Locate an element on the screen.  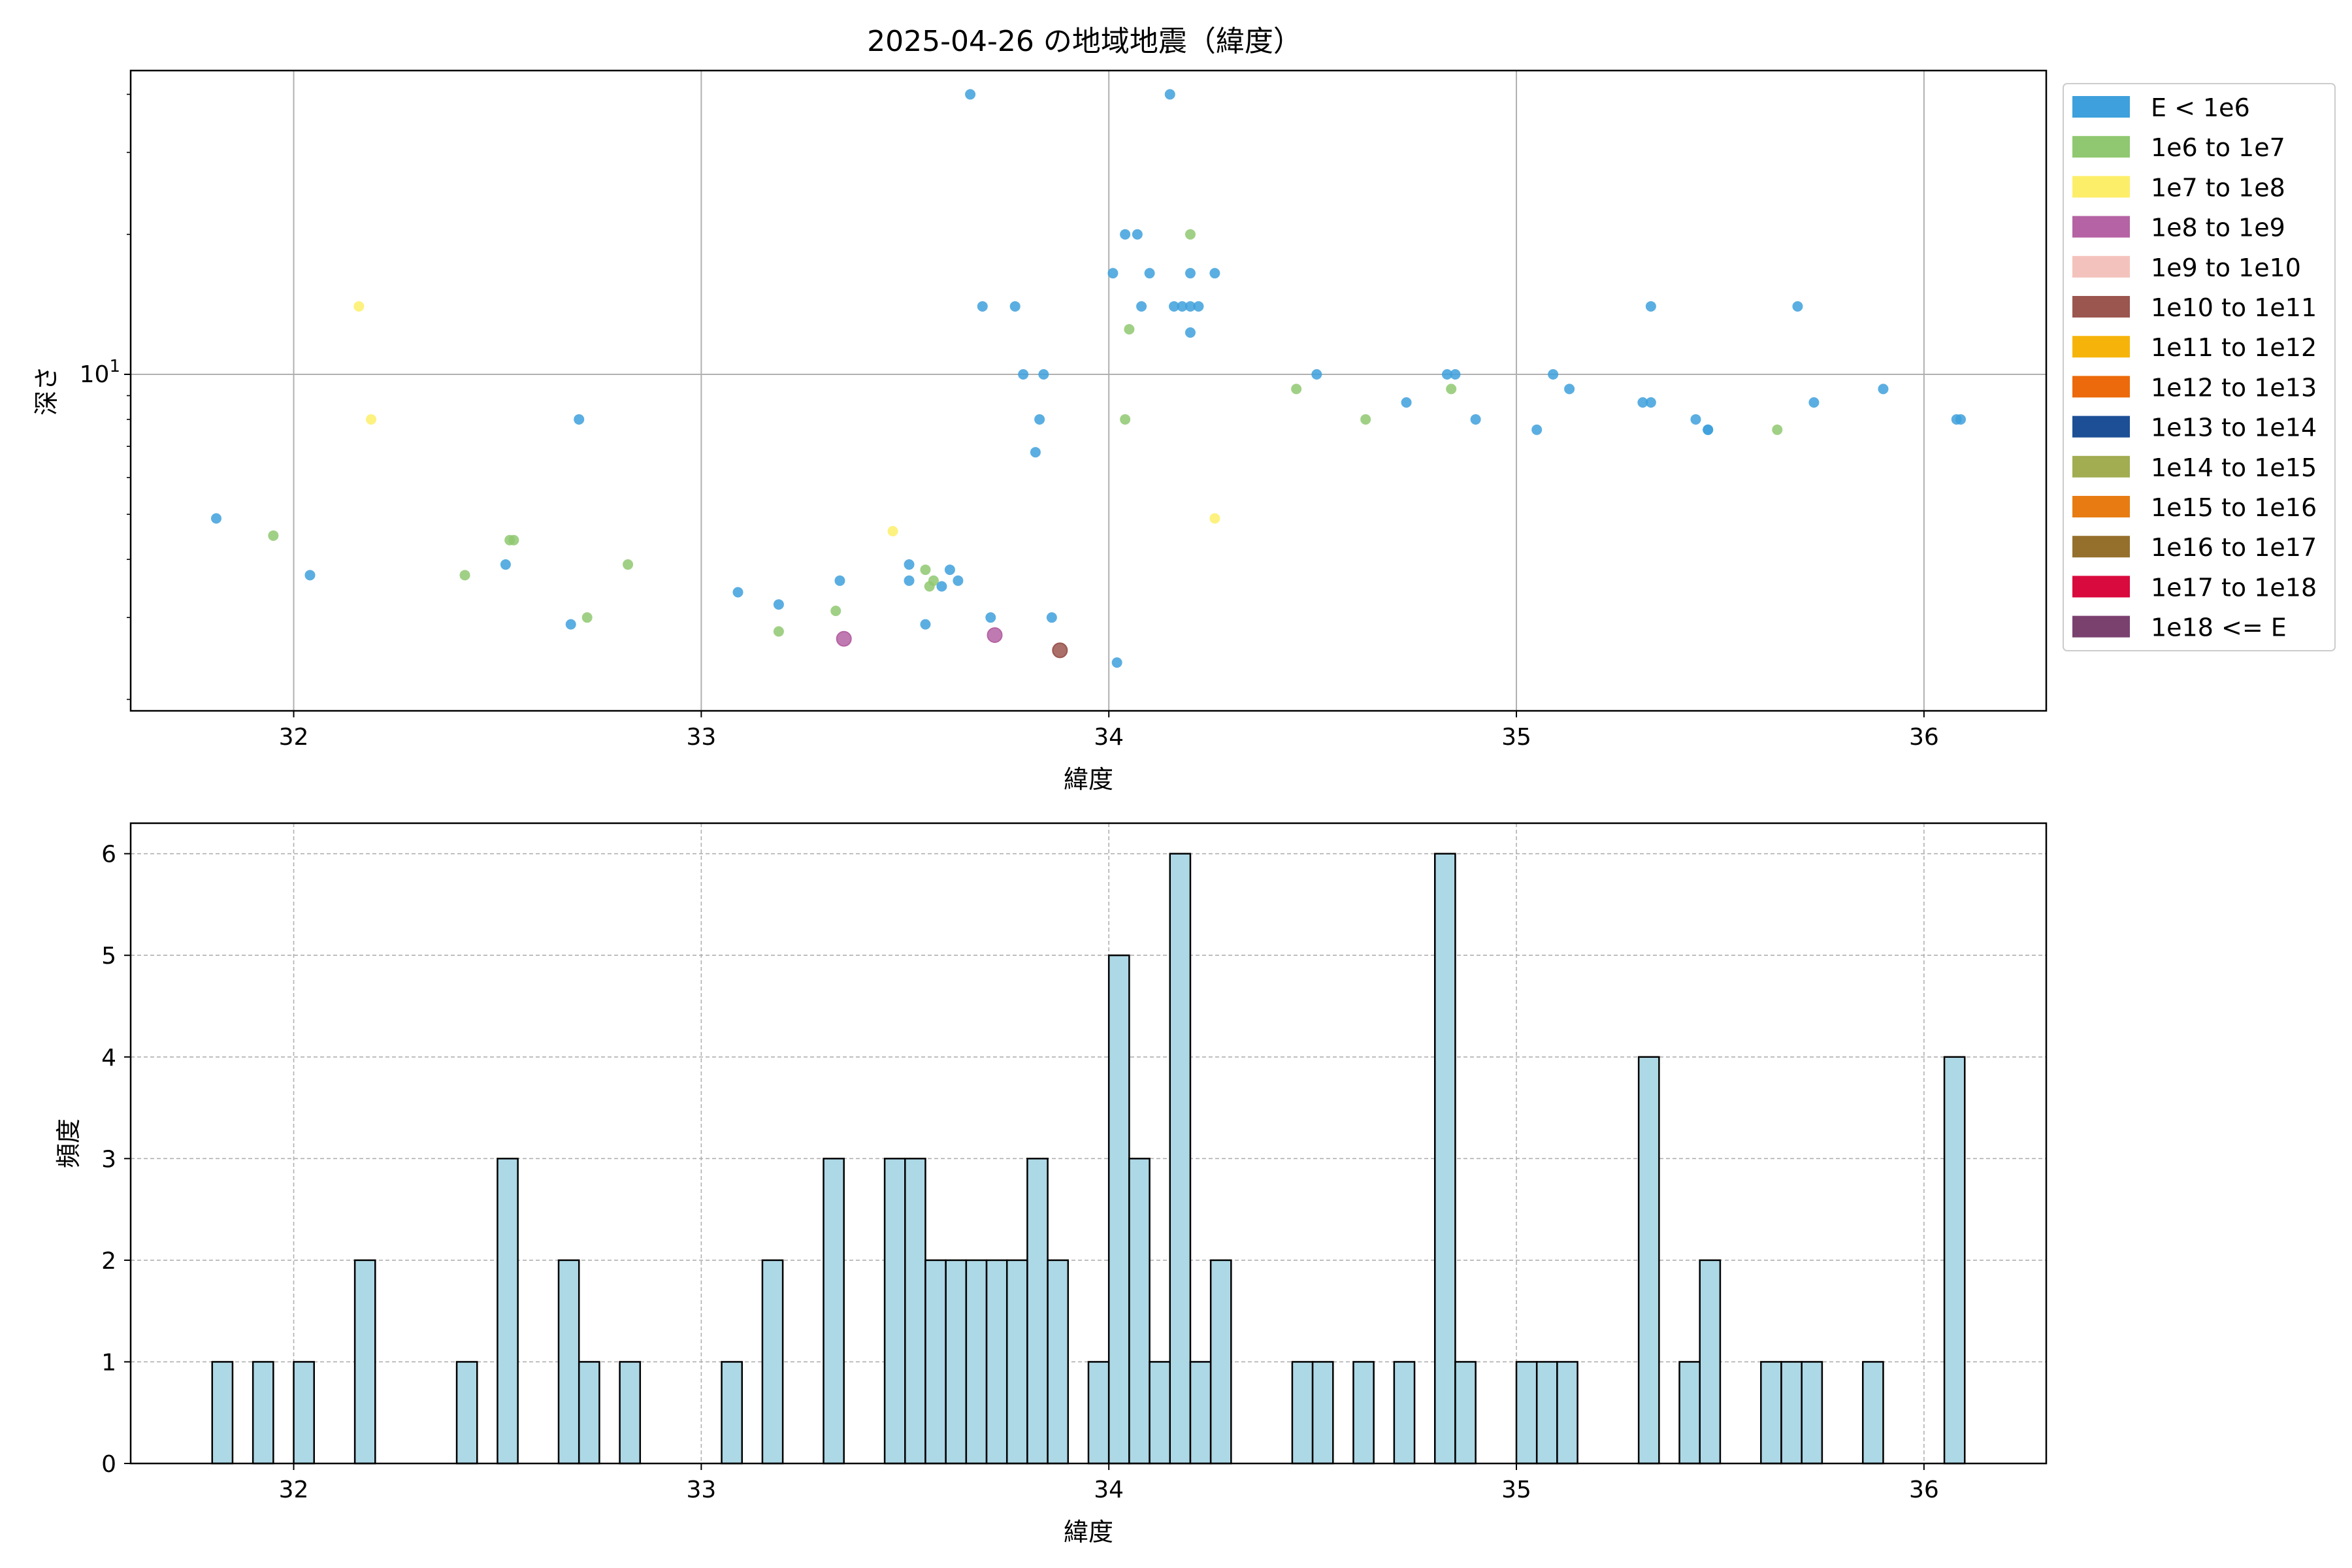
legend-label: 1e18 <= E is located at coordinates (2219, 627).